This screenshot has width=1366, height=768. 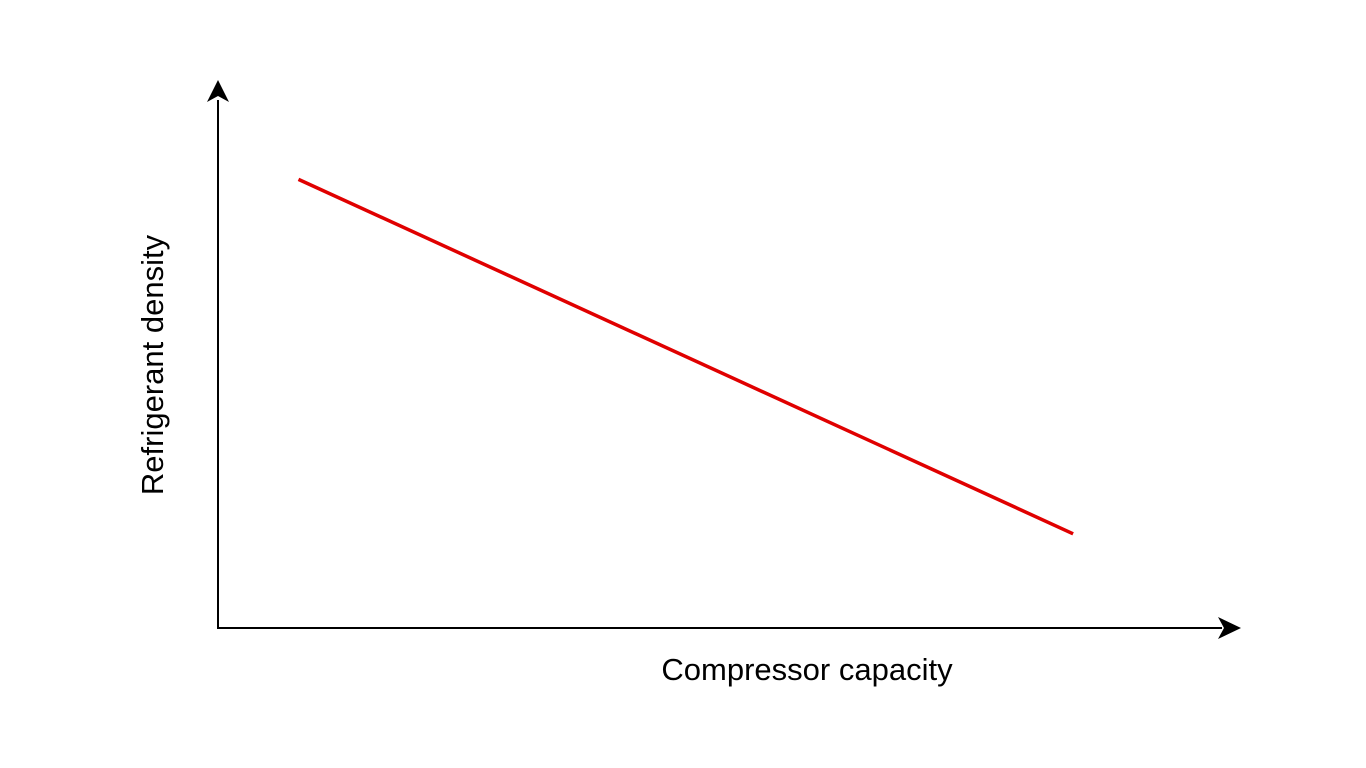 I want to click on y-axis-label: Refrigerant density, so click(x=152, y=364).